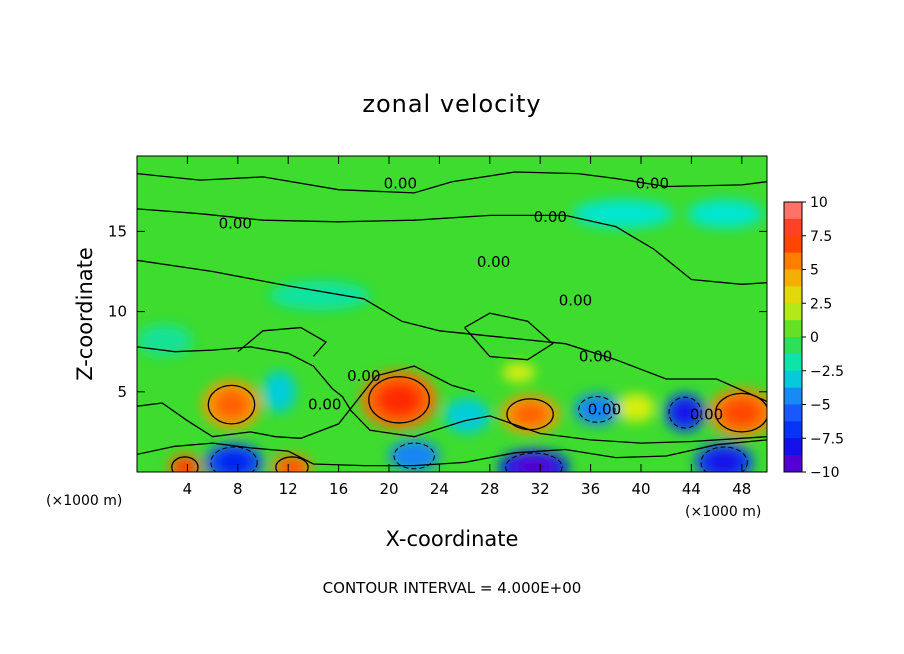 This screenshot has width=904, height=654. What do you see at coordinates (238, 489) in the screenshot?
I see `x-tick-label: 8` at bounding box center [238, 489].